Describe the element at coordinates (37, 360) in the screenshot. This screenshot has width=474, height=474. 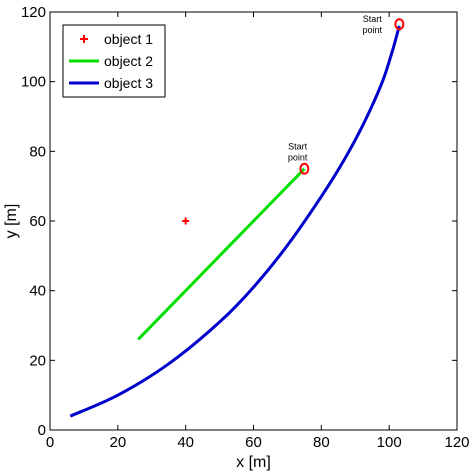
I see `y-tick-label: 20` at that location.